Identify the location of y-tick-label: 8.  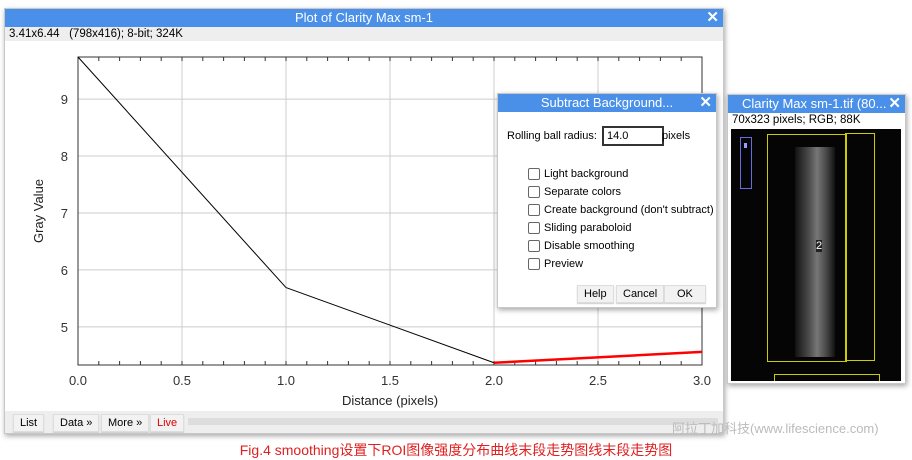
(64, 156).